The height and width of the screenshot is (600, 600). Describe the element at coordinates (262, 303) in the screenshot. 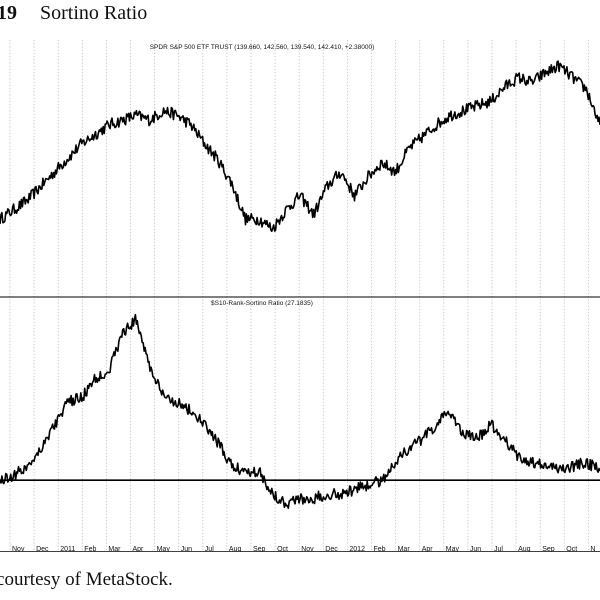

I see `lower-panel-title: $S10-Rank-Sortino Ratio (27.1835)` at that location.